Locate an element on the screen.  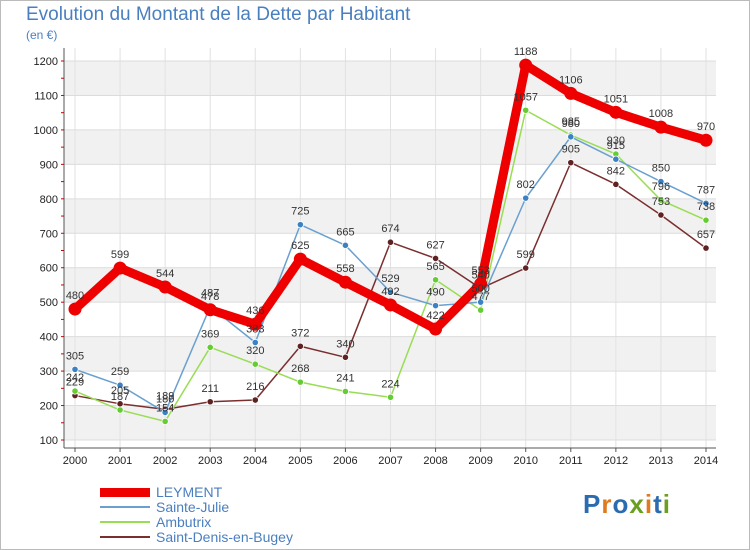
data-label: 480 is located at coordinates (75, 296).